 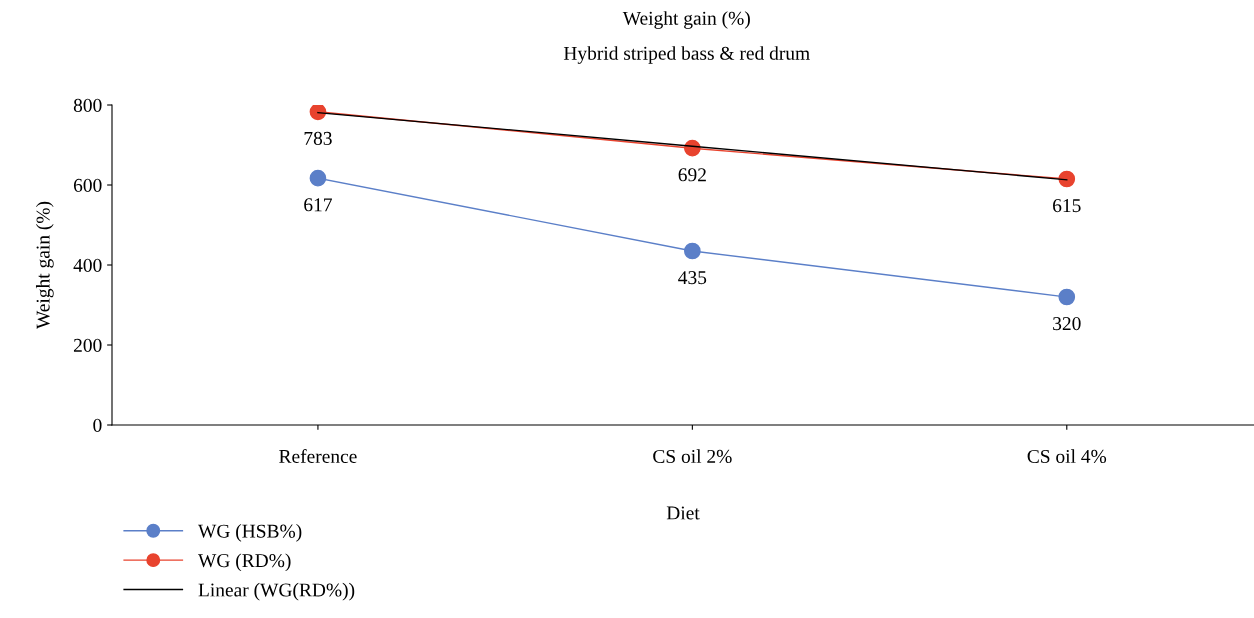 I want to click on legend-label: WG (RD%), so click(x=244, y=562).